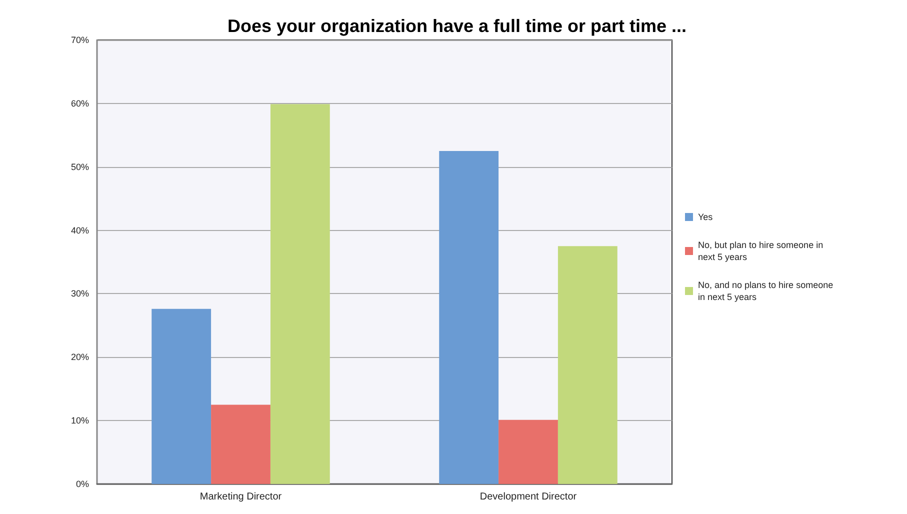  I want to click on legend-label: Yes, so click(706, 217).